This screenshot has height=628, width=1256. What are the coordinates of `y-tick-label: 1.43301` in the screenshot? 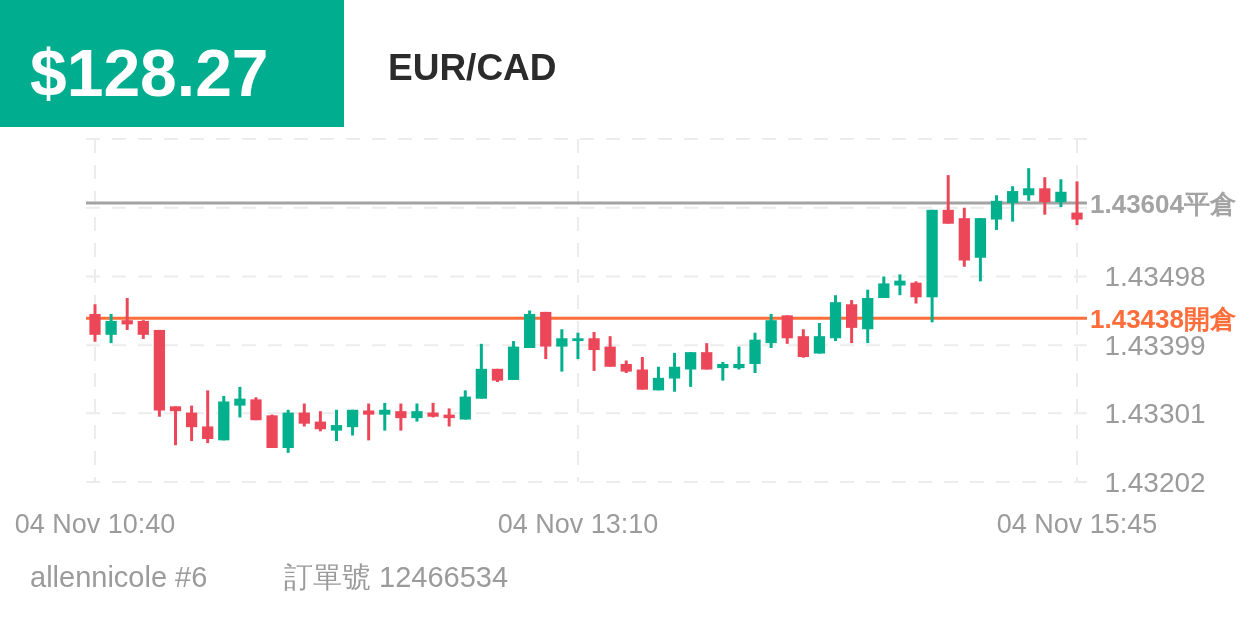 It's located at (1155, 414).